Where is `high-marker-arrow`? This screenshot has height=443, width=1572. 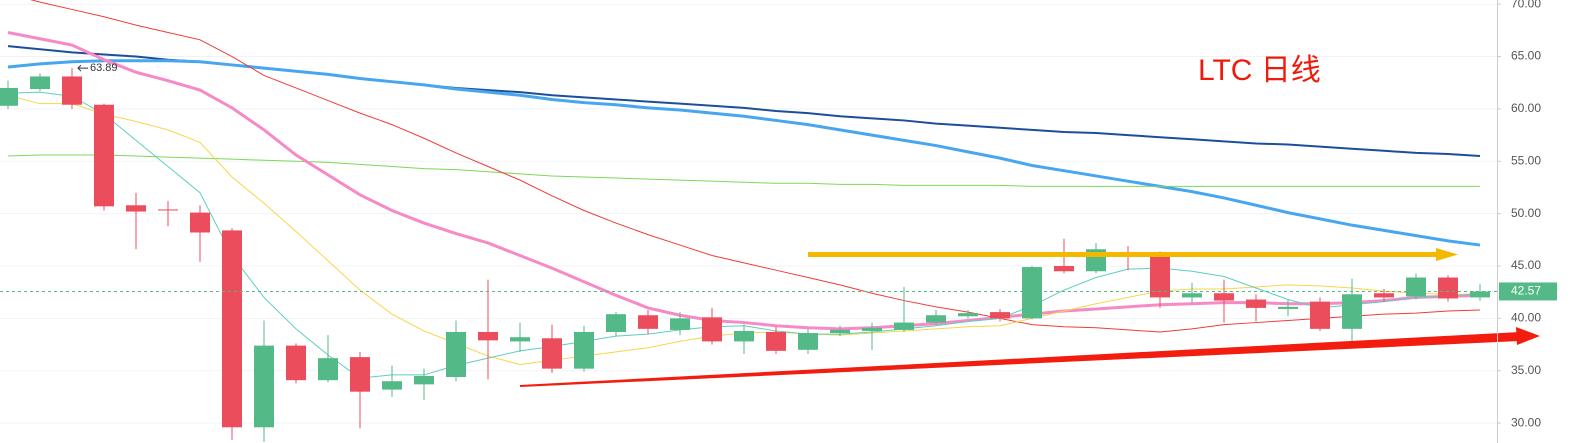 high-marker-arrow is located at coordinates (82, 68).